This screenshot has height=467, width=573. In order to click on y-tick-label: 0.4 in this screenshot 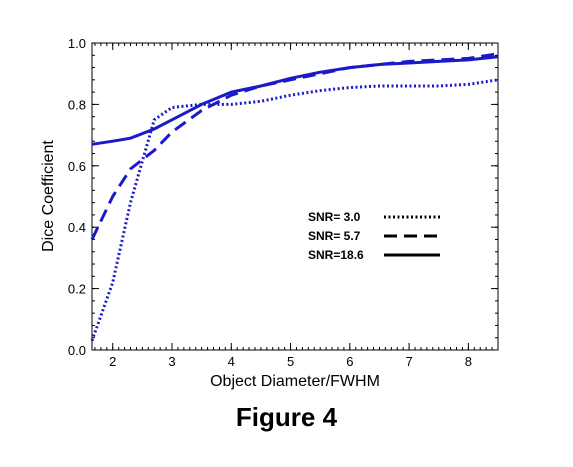, I will do `click(77, 227)`.